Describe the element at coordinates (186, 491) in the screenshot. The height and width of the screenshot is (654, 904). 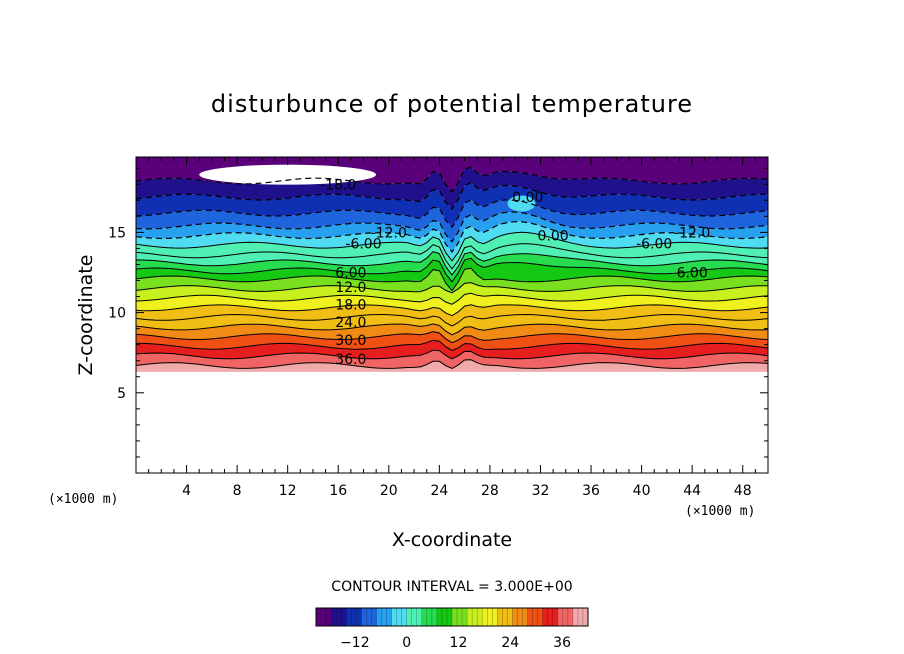
I see `x-tick-label: 4` at that location.